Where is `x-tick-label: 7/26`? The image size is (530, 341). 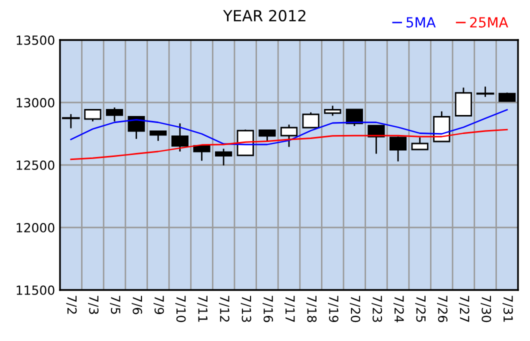
x-tick-label: 7/26 is located at coordinates (442, 309).